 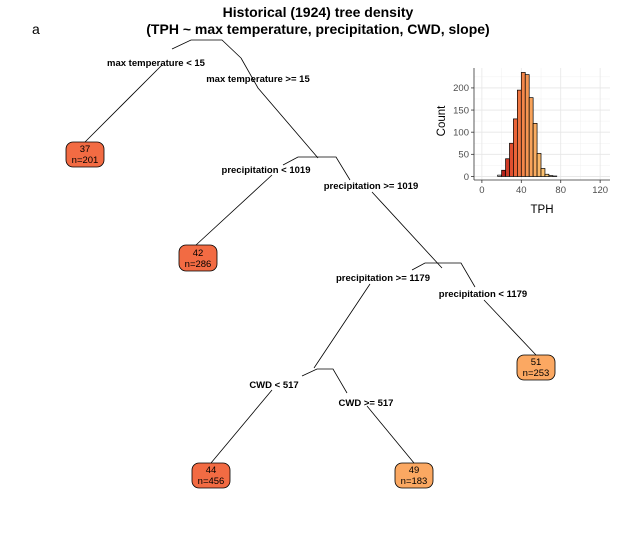 What do you see at coordinates (85, 160) in the screenshot?
I see `leaf-count: n=201` at bounding box center [85, 160].